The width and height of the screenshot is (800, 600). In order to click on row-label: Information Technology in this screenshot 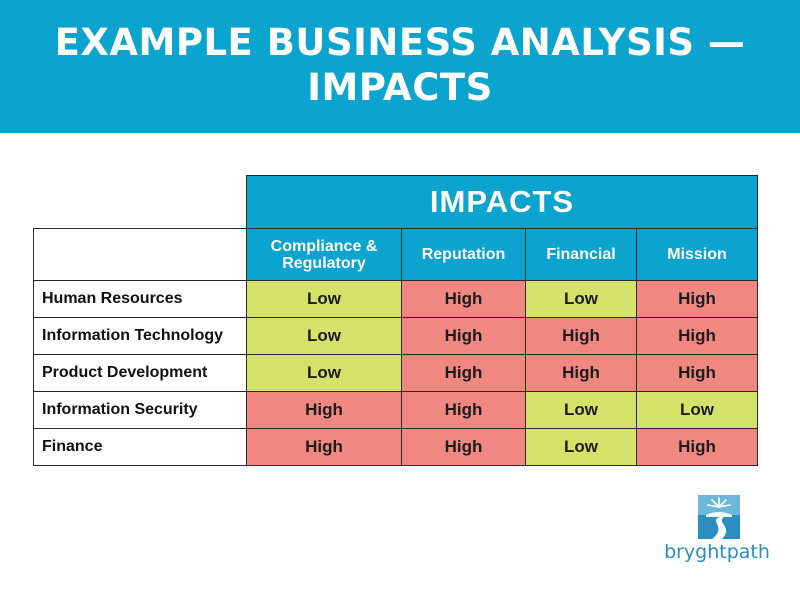, I will do `click(140, 336)`.